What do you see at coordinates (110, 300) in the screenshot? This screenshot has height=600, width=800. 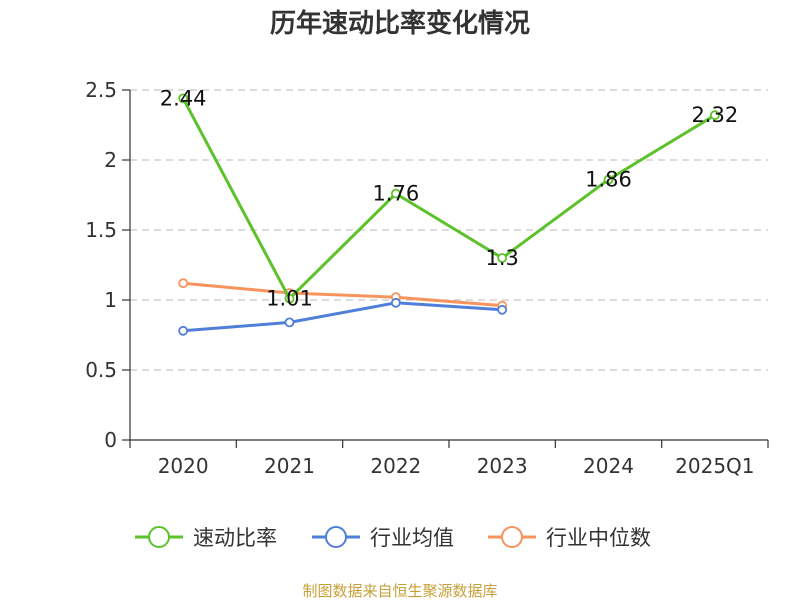 I see `y-tick-label: 1` at bounding box center [110, 300].